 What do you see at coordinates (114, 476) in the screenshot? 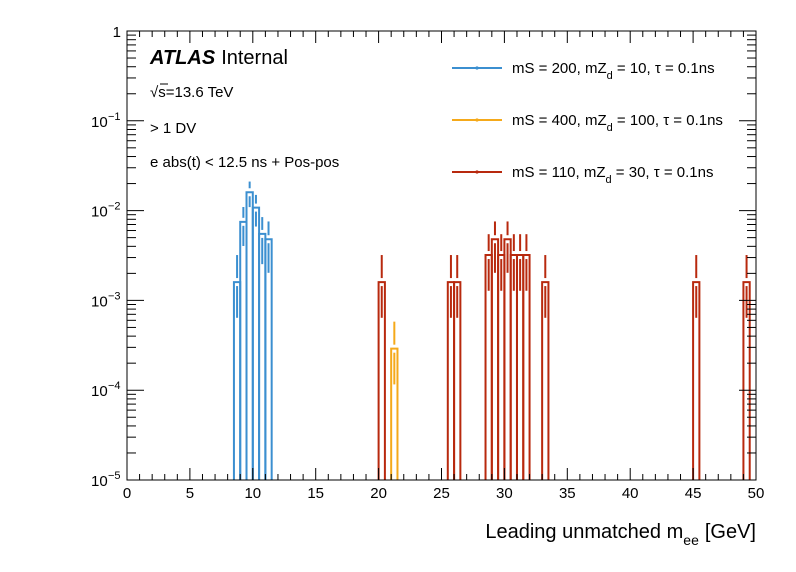
I see `y-tick-label-exponent: −5` at bounding box center [114, 476].